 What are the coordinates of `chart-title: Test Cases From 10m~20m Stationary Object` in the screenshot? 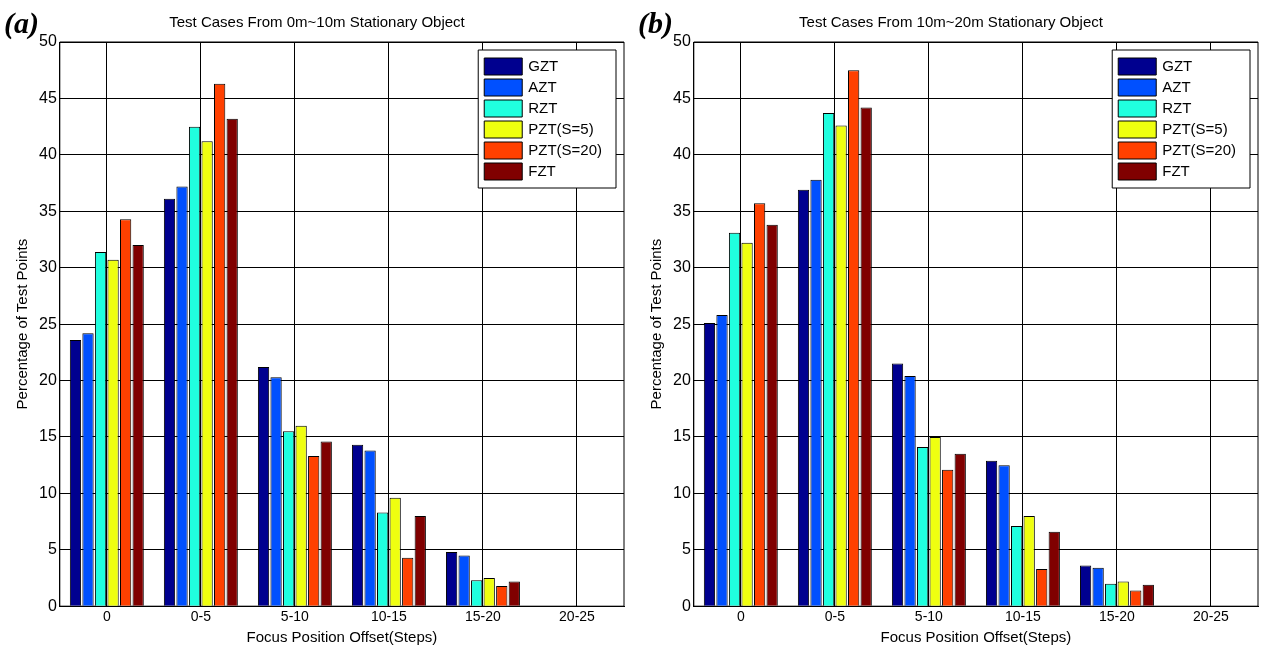 It's located at (951, 22).